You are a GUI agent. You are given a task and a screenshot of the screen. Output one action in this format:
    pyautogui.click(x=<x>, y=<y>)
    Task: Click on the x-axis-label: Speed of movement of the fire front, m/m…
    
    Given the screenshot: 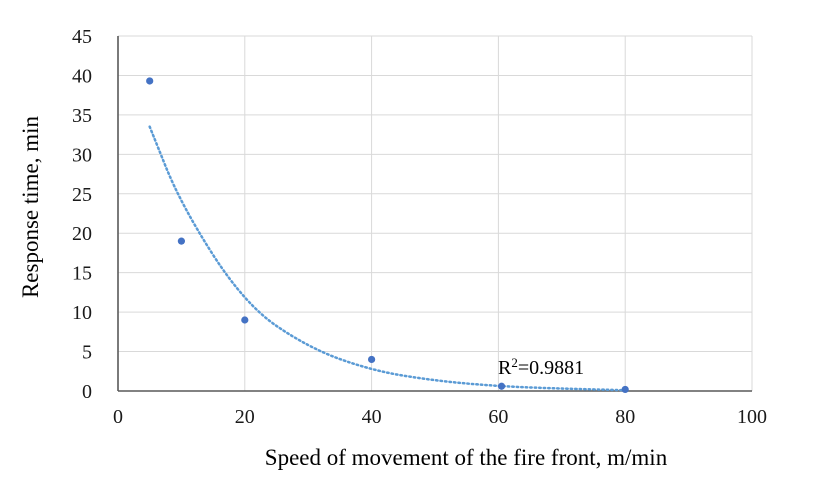 What is the action you would take?
    pyautogui.click(x=466, y=457)
    